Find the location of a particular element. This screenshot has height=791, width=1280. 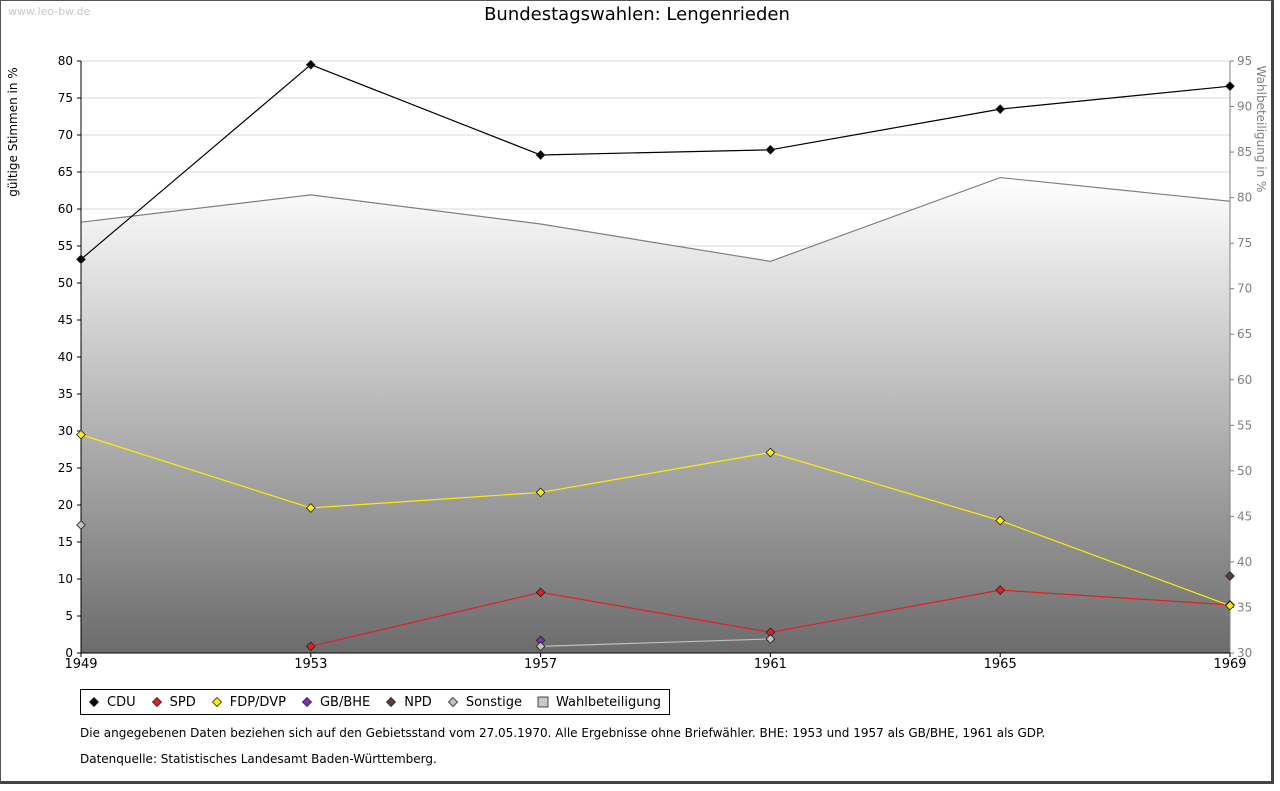

legend-item: NPD is located at coordinates (408, 702).